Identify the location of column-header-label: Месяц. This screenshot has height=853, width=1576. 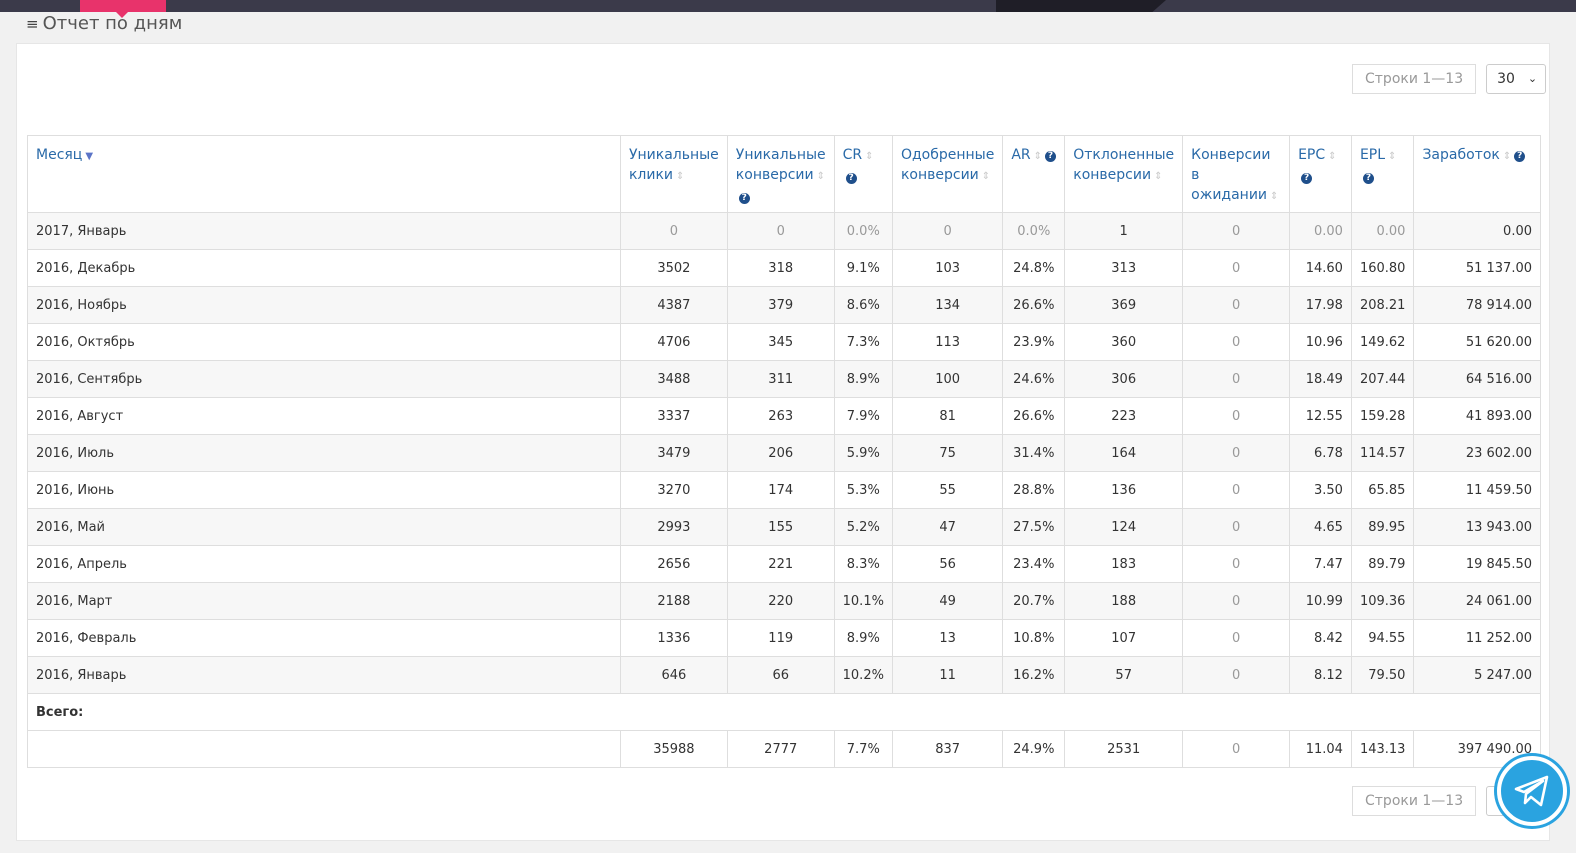
(59, 155).